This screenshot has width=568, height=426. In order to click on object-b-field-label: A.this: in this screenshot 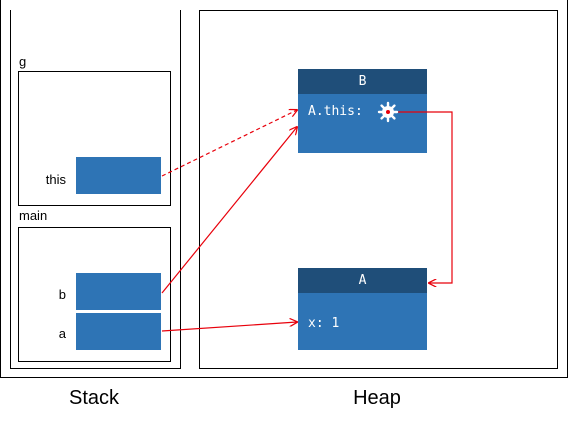, I will do `click(335, 111)`.